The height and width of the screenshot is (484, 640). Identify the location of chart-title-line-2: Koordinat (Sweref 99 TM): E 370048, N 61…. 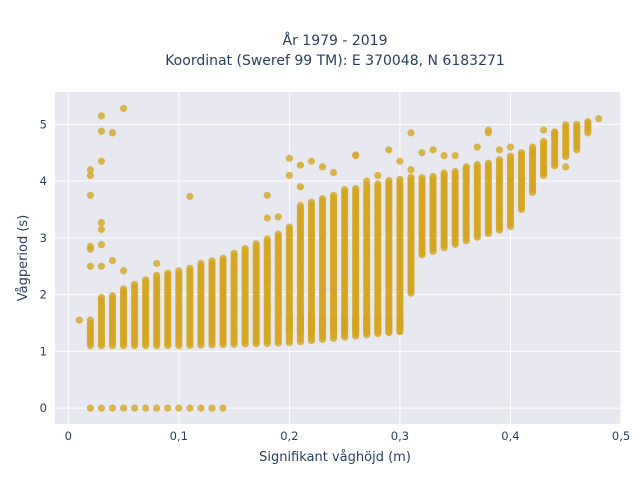
(335, 61).